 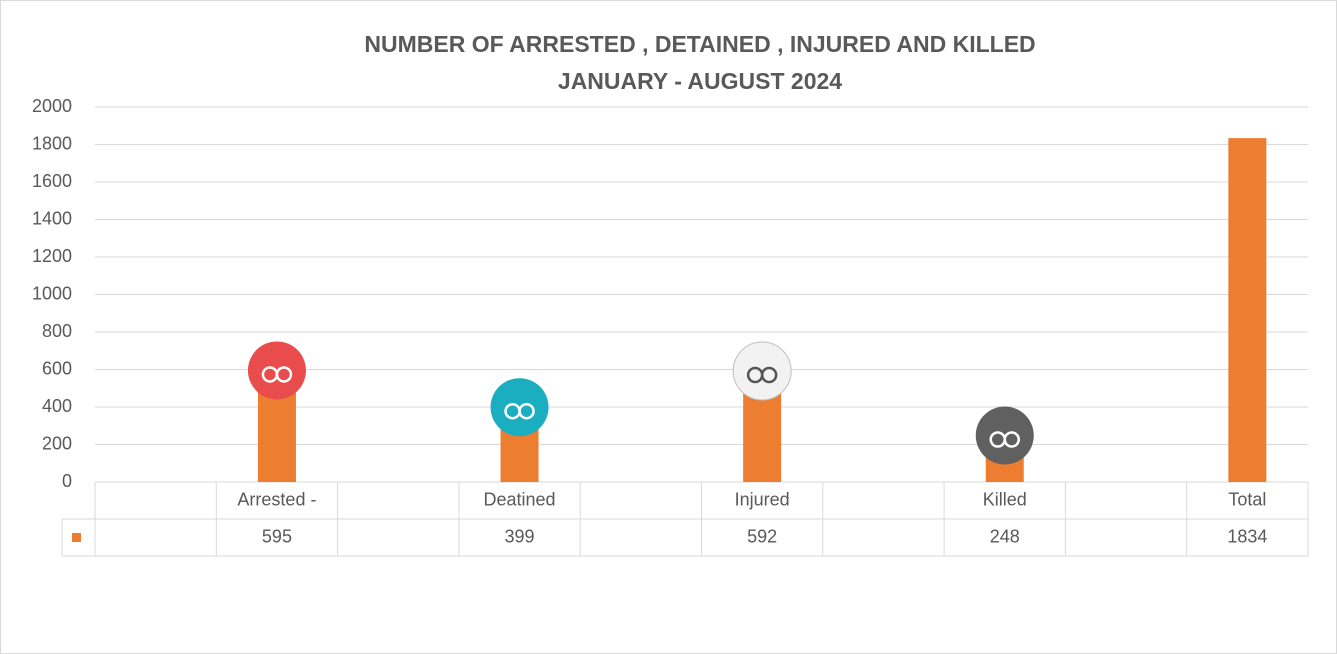 What do you see at coordinates (76, 537) in the screenshot?
I see `legend-key` at bounding box center [76, 537].